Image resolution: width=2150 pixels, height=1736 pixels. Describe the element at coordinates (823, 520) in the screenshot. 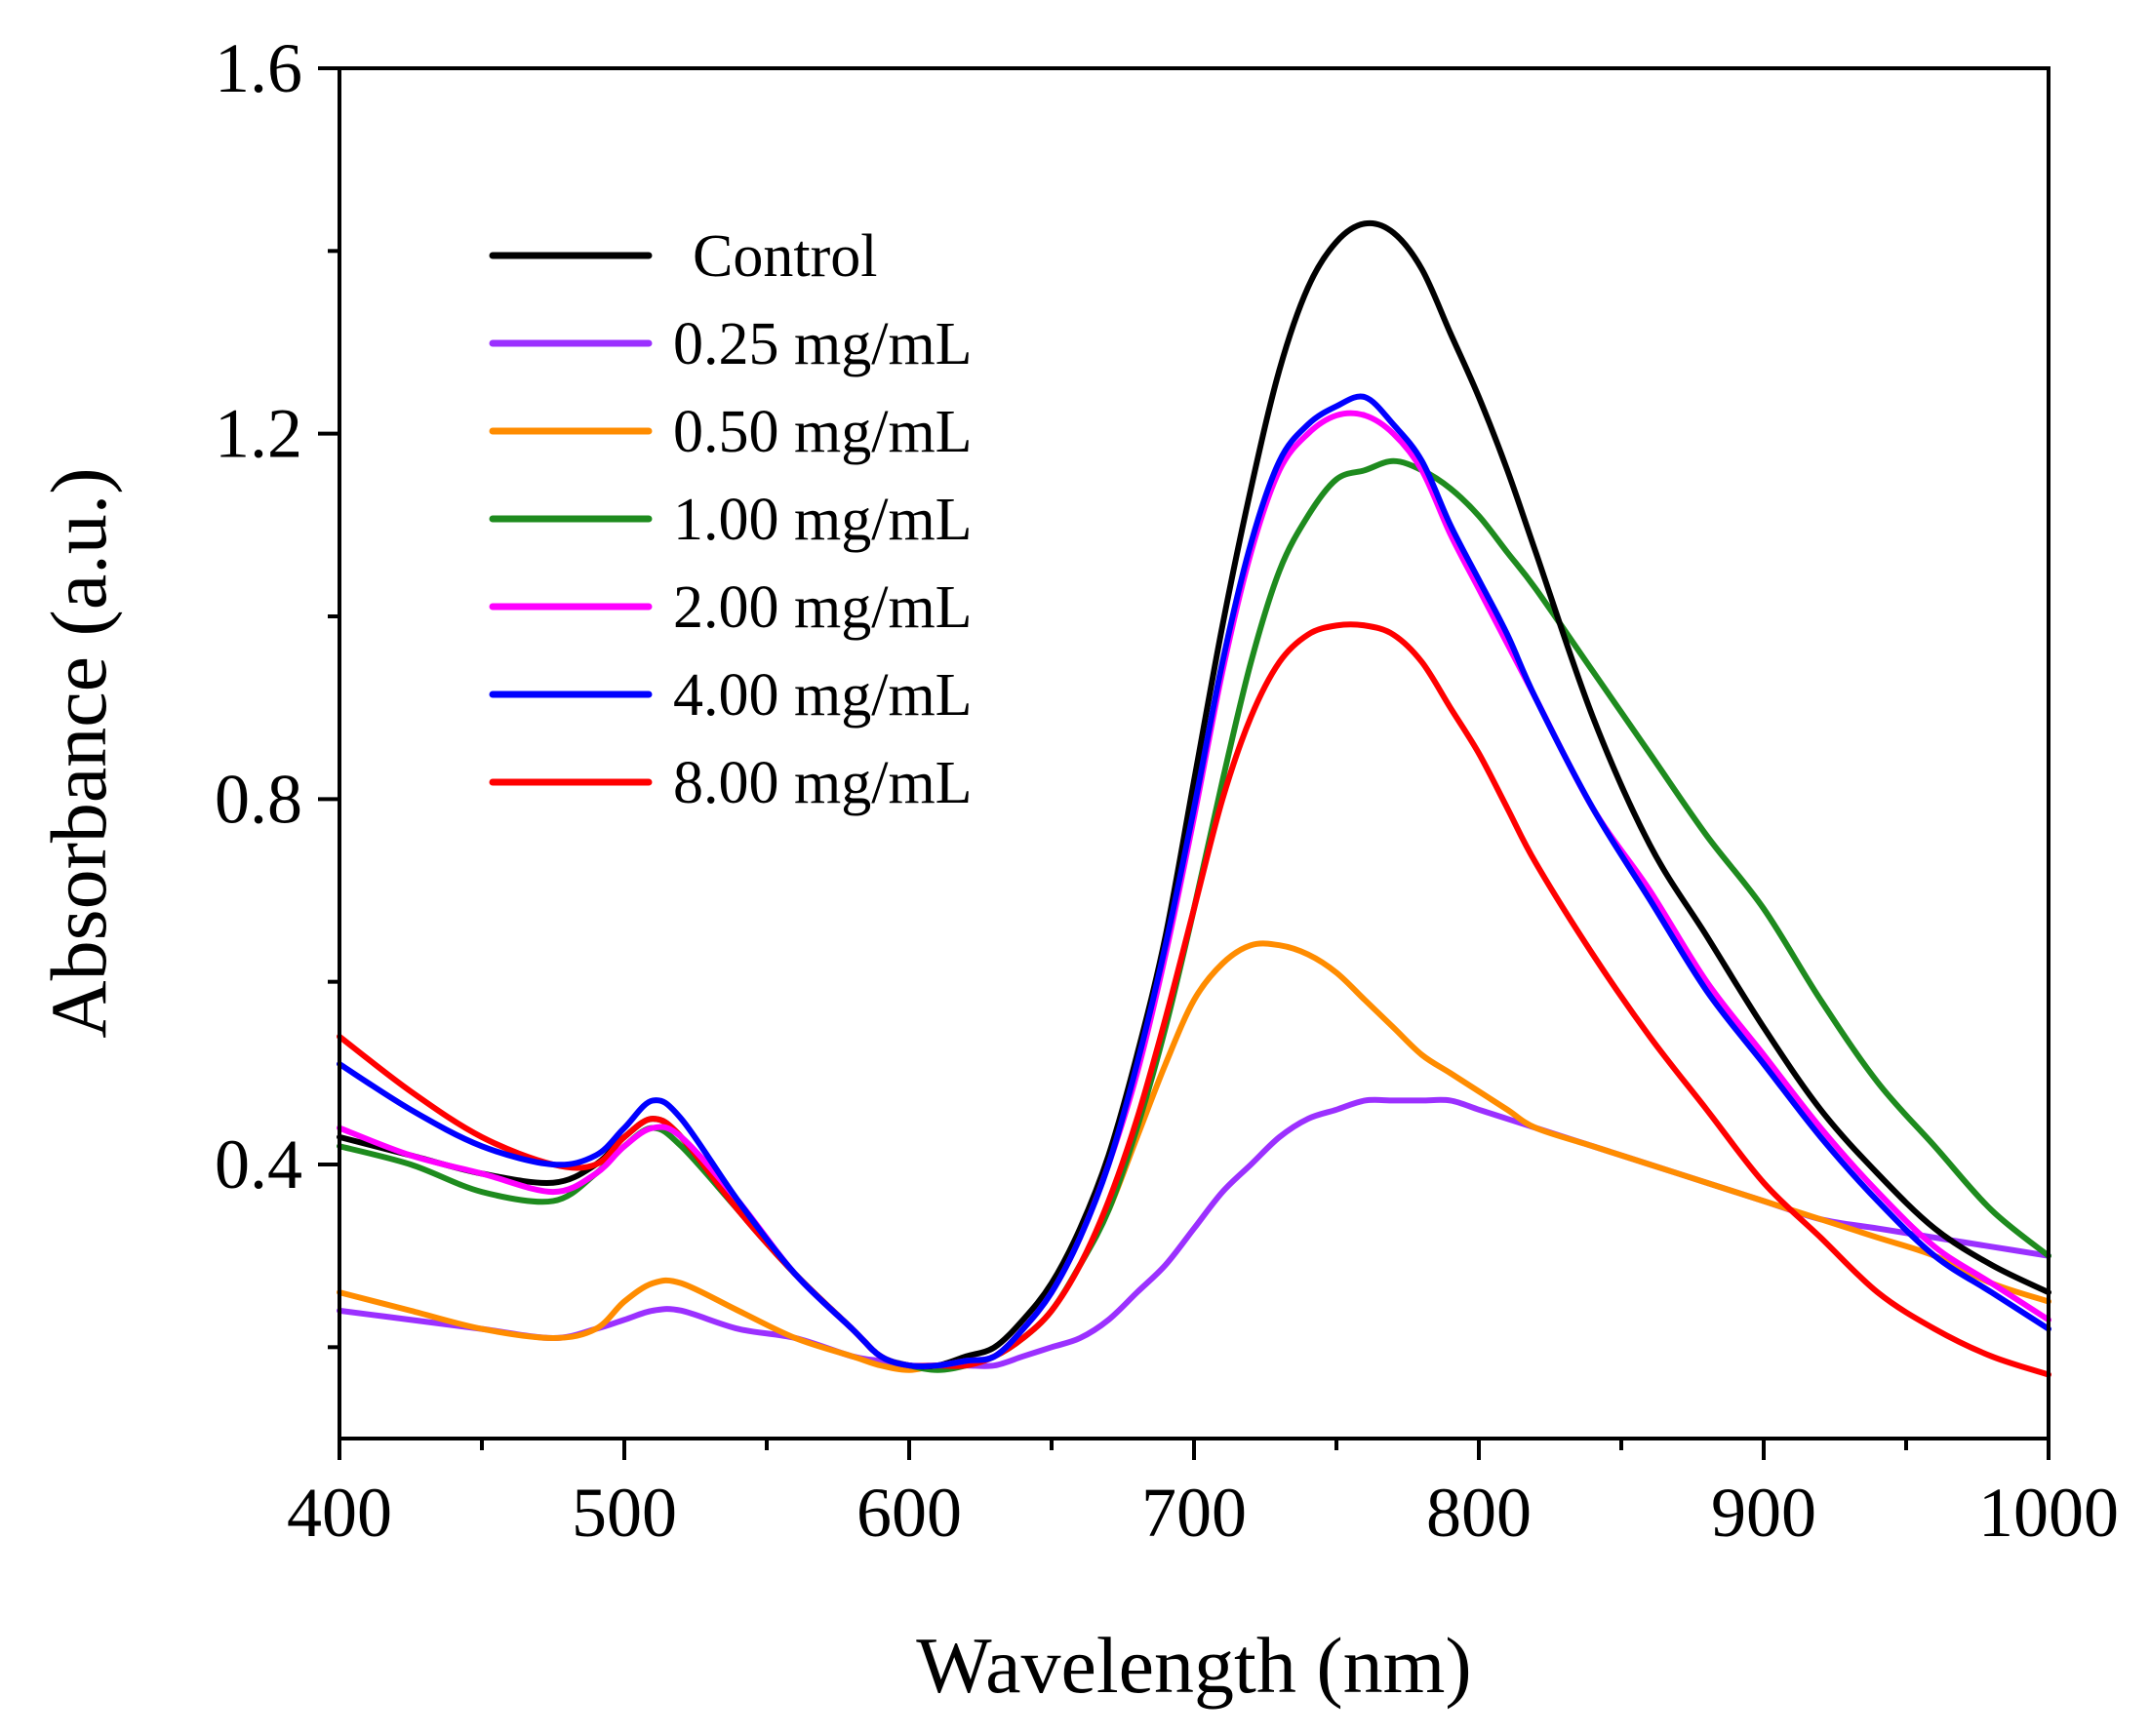

I see `legend-label: 1.00 mg/mL` at that location.